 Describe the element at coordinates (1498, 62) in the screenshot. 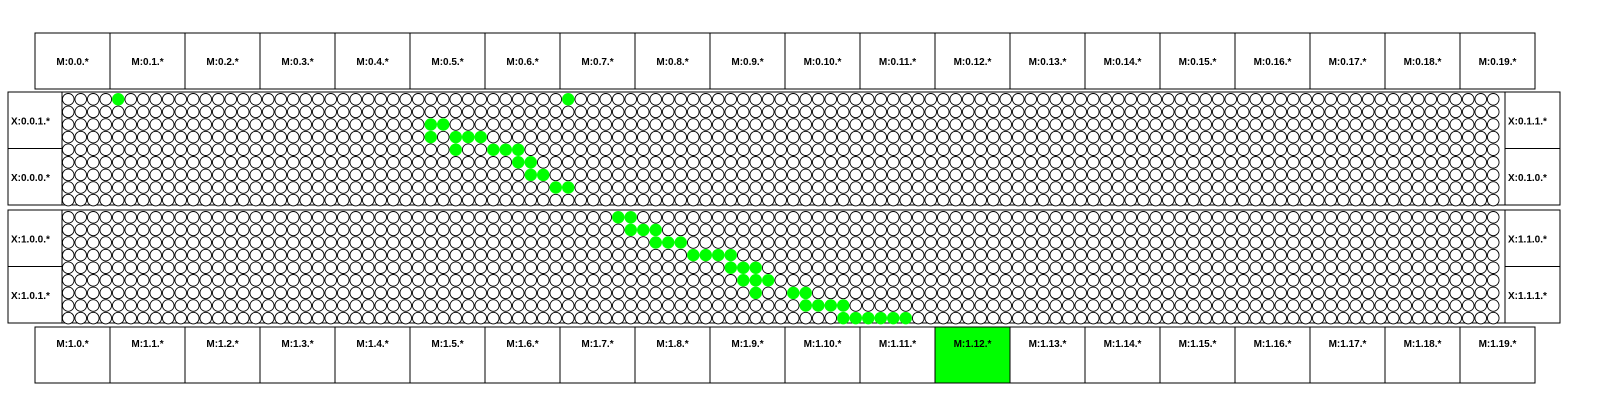

I see `column-label-text: M:0.19.*` at that location.